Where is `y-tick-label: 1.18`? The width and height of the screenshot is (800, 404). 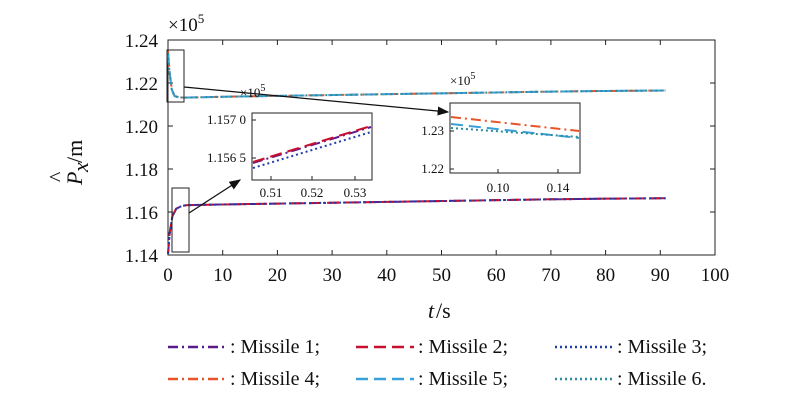
y-tick-label: 1.18 is located at coordinates (141, 170).